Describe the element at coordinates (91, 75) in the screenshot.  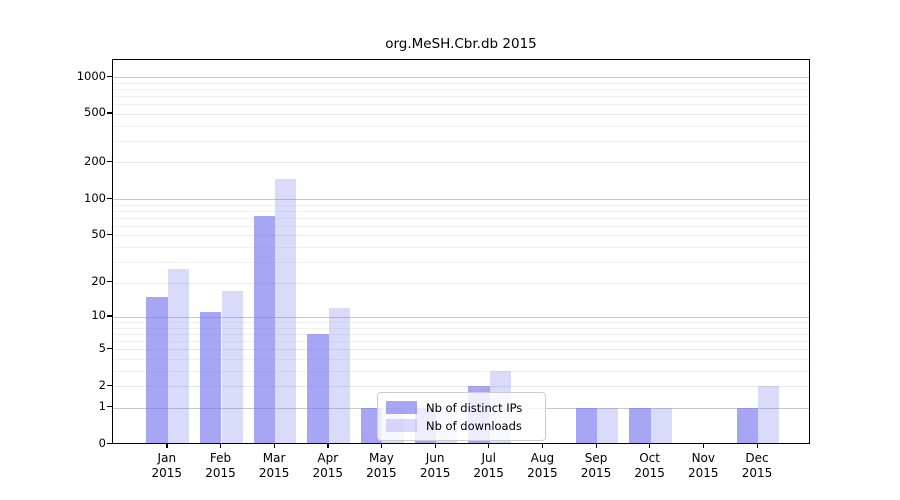
I see `y-tick-label: 1000` at that location.